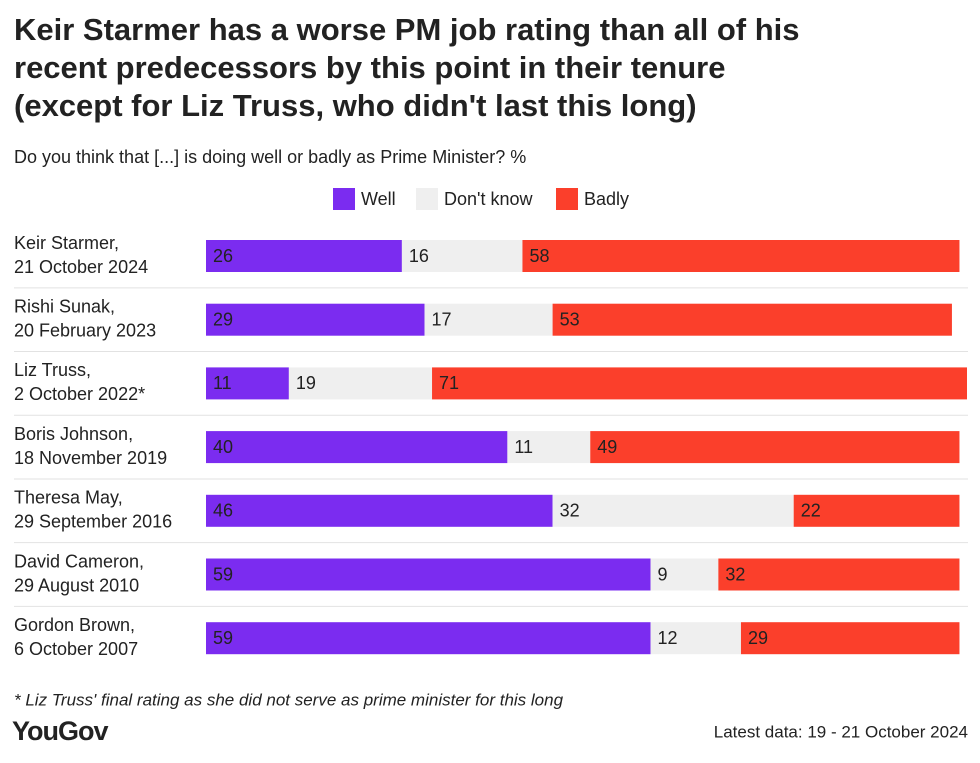 The width and height of the screenshot is (980, 763). I want to click on category-label: Keir Starmer,, so click(66, 243).